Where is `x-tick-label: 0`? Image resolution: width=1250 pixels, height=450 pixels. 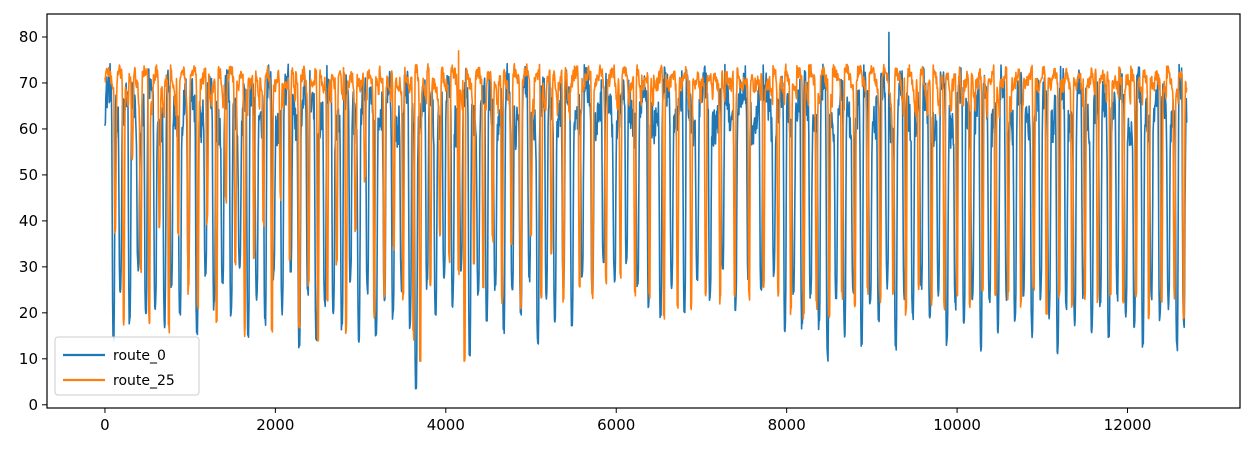 x-tick-label: 0 is located at coordinates (105, 425).